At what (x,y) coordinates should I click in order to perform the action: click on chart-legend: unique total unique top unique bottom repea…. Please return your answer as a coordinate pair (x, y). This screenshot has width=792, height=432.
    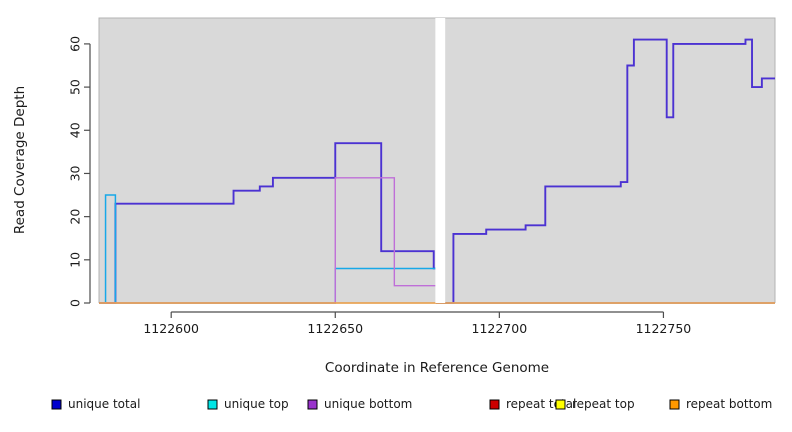
    Looking at the image, I should click on (411, 404).